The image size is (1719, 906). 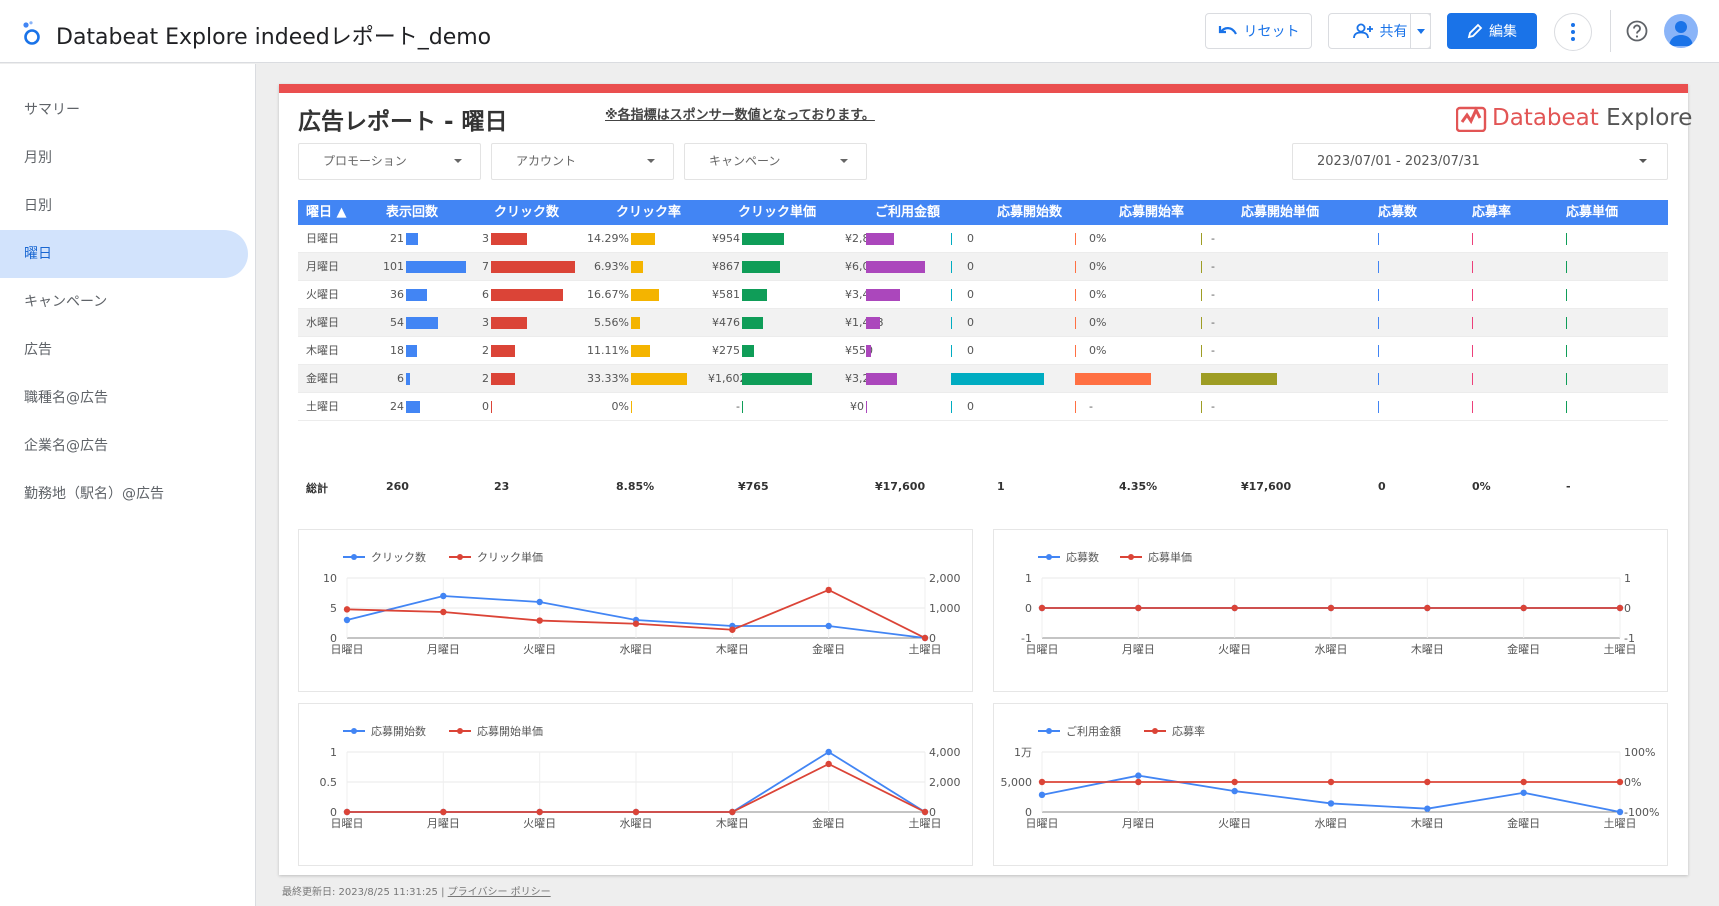 What do you see at coordinates (1398, 212) in the screenshot?
I see `header-applications: 応募数` at bounding box center [1398, 212].